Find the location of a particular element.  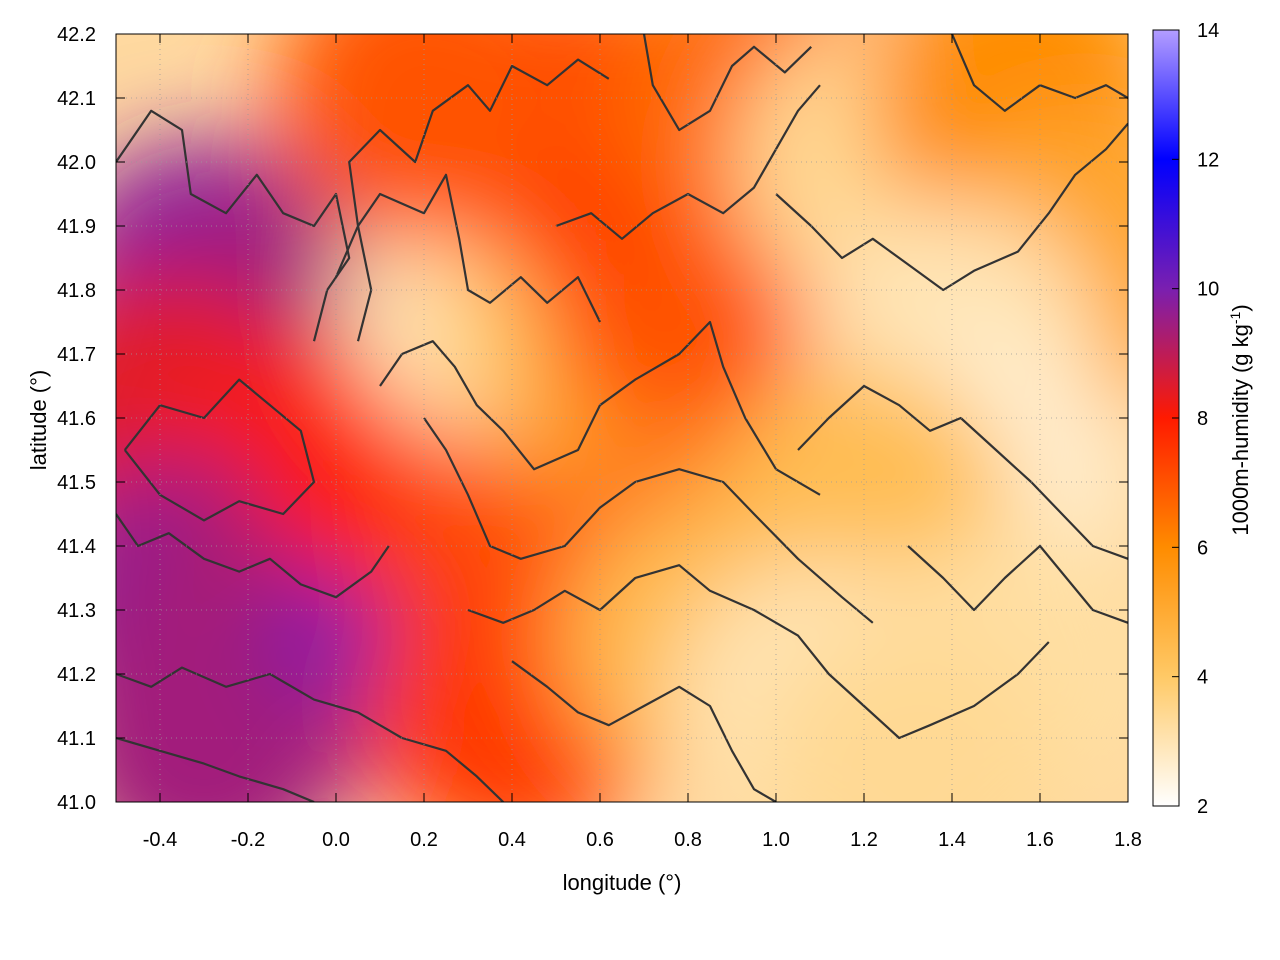

x-tick-label: 0.6 is located at coordinates (600, 840).